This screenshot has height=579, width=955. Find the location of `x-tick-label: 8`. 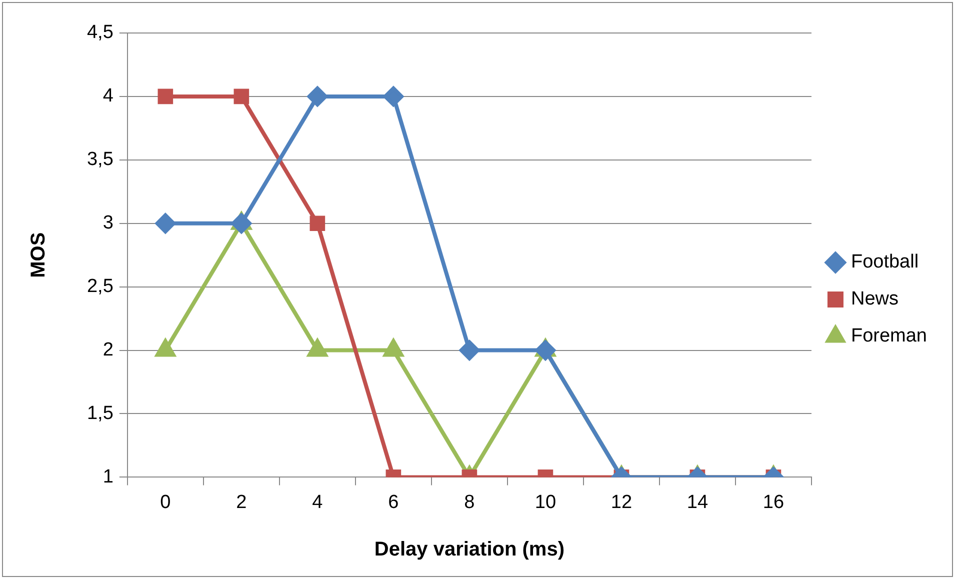

x-tick-label: 8 is located at coordinates (469, 502).